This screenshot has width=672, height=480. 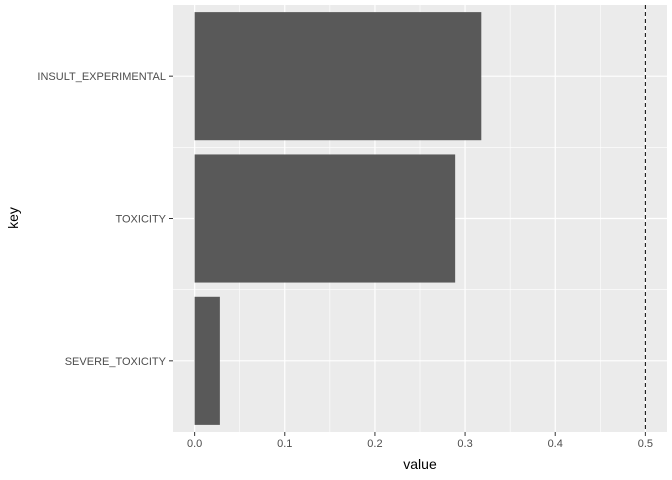 I want to click on y-tick-label: INSULT_EXPERIMENTAL, so click(x=101, y=77).